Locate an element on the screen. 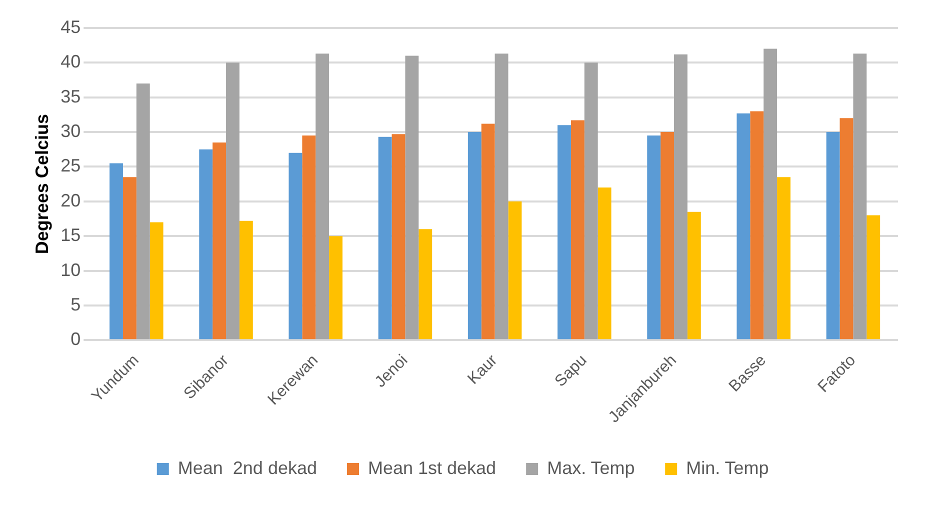 Image resolution: width=936 pixels, height=506 pixels. y-tick-label: 5 is located at coordinates (75, 304).